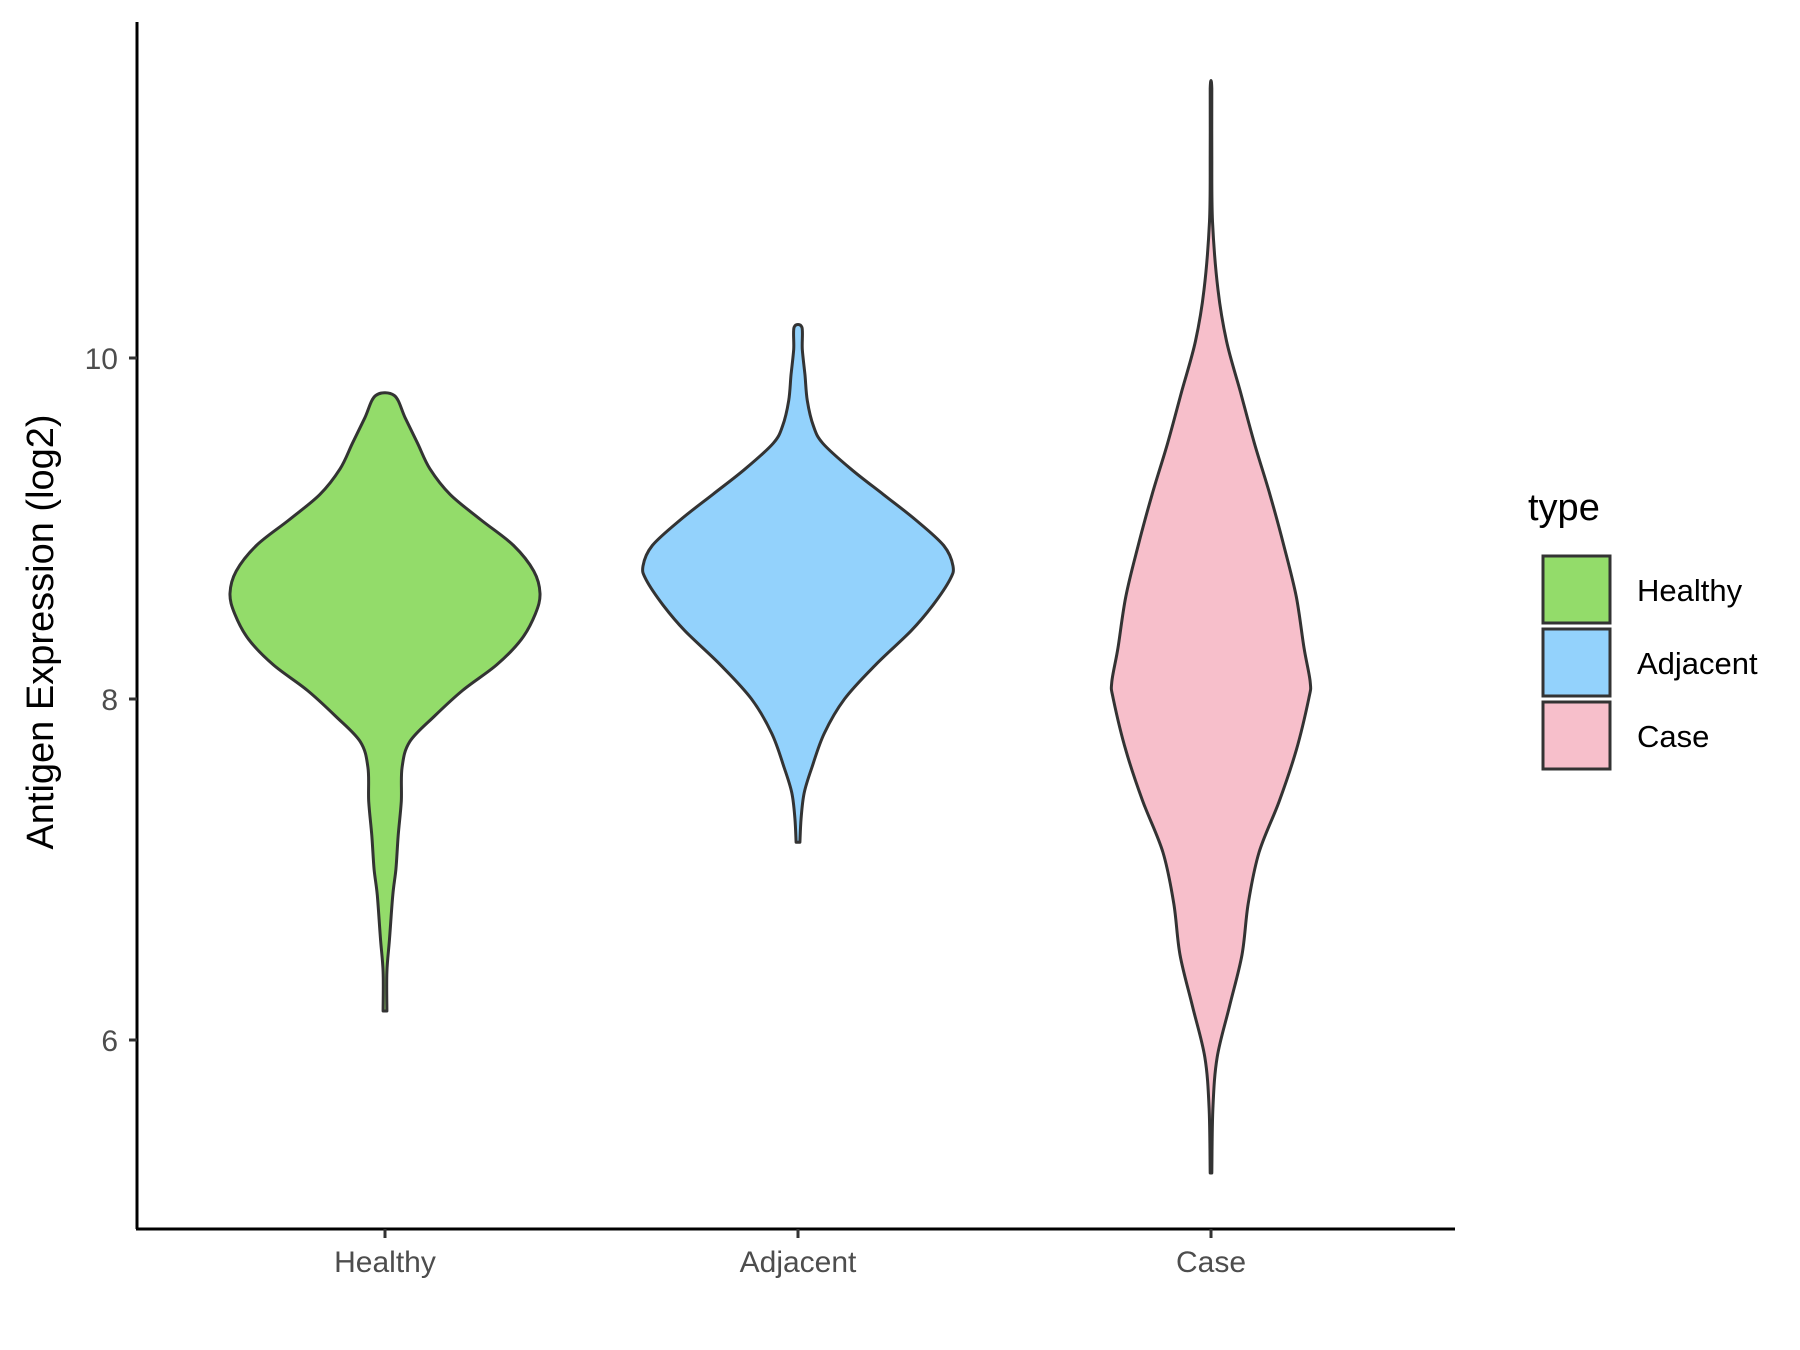 This screenshot has width=1800, height=1350. I want to click on x-ticks: Healthy Adjacent Case, so click(790, 1254).